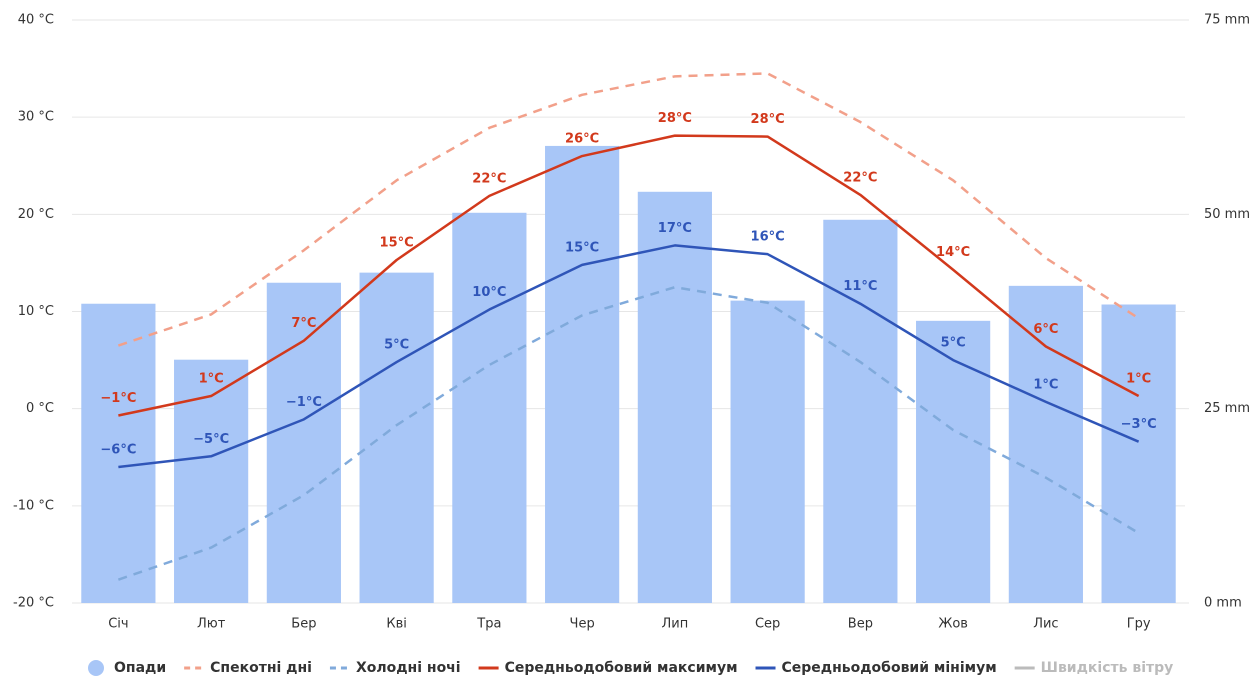 This screenshot has height=679, width=1254. I want to click on value-label: 10°C, so click(489, 292).